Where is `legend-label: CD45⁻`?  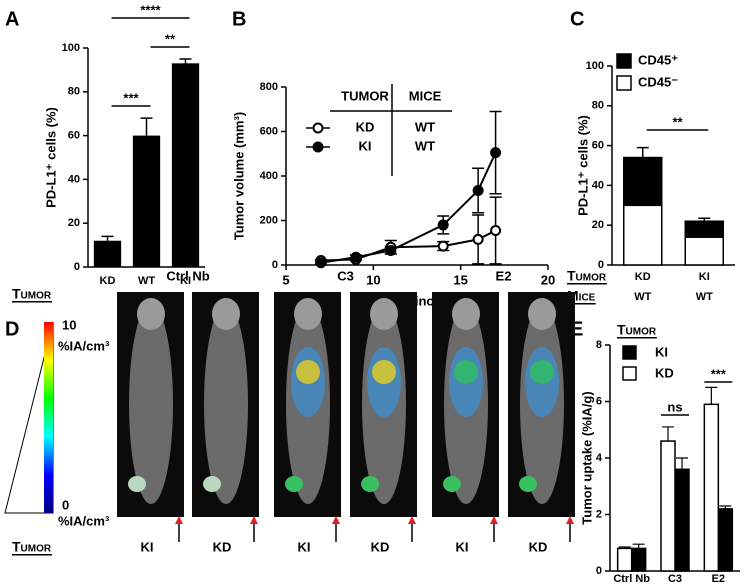
legend-label: CD45⁻ is located at coordinates (658, 81).